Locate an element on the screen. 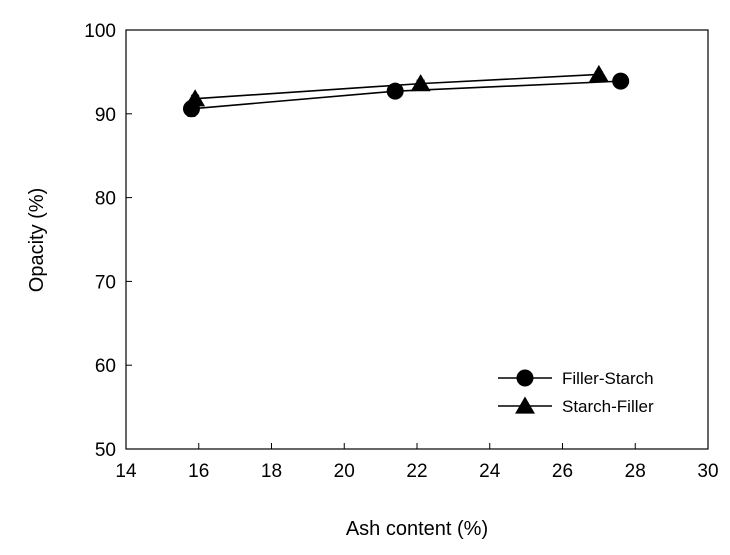  x-tick-label: 16 is located at coordinates (198, 471).